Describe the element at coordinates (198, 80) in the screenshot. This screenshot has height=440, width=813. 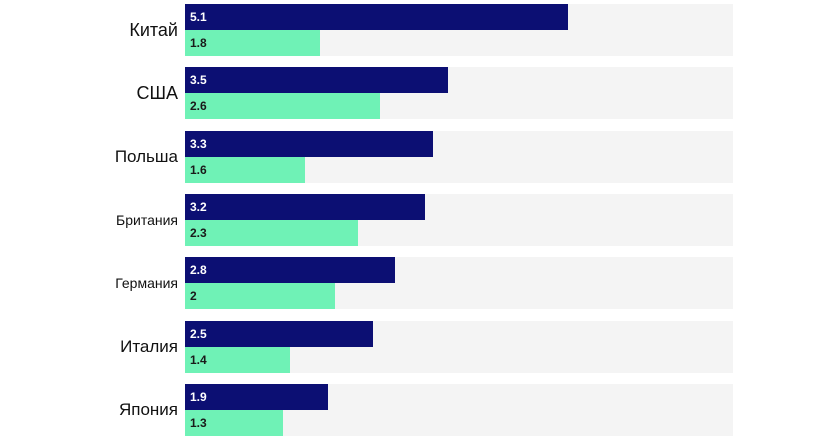
I see `bar-value-label: 3.5` at that location.